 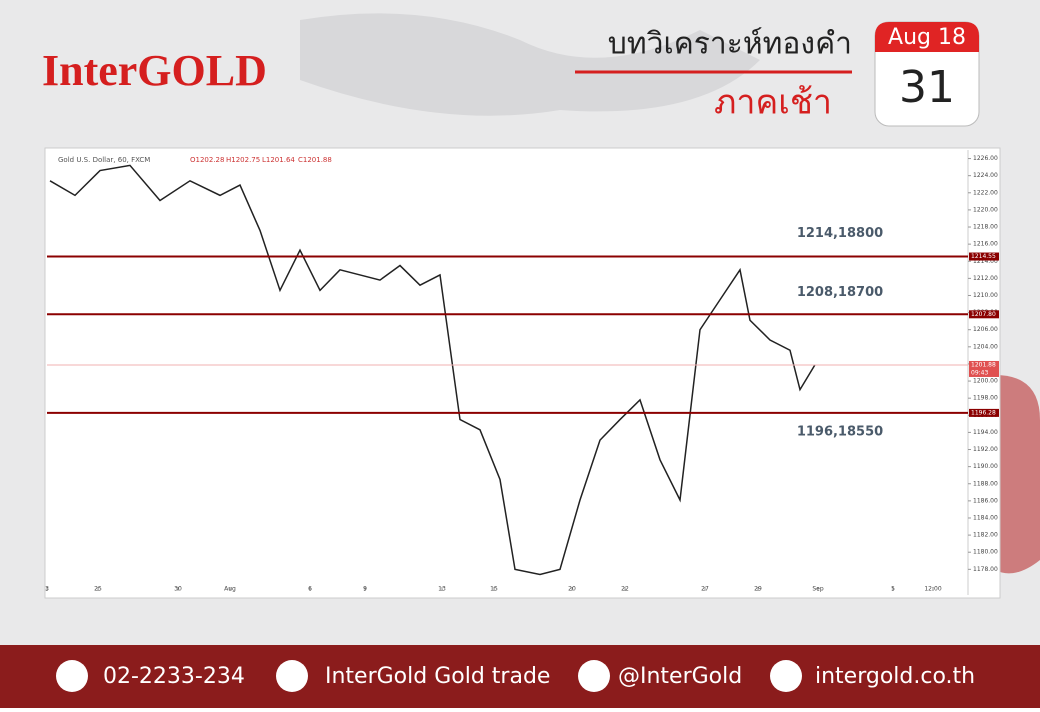 What do you see at coordinates (985, 466) in the screenshot?
I see `y-tick-label: 1190.00` at bounding box center [985, 466].